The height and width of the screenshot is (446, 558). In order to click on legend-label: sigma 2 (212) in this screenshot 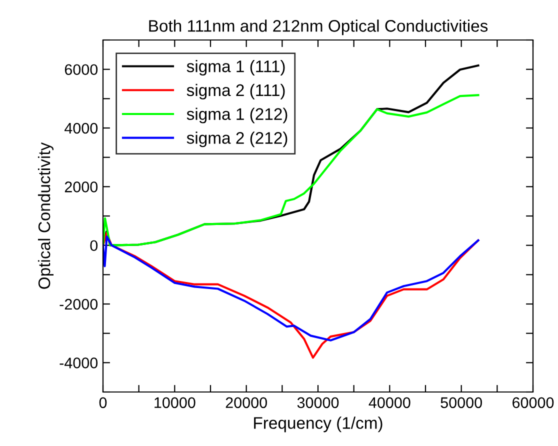, I will do `click(237, 140)`.